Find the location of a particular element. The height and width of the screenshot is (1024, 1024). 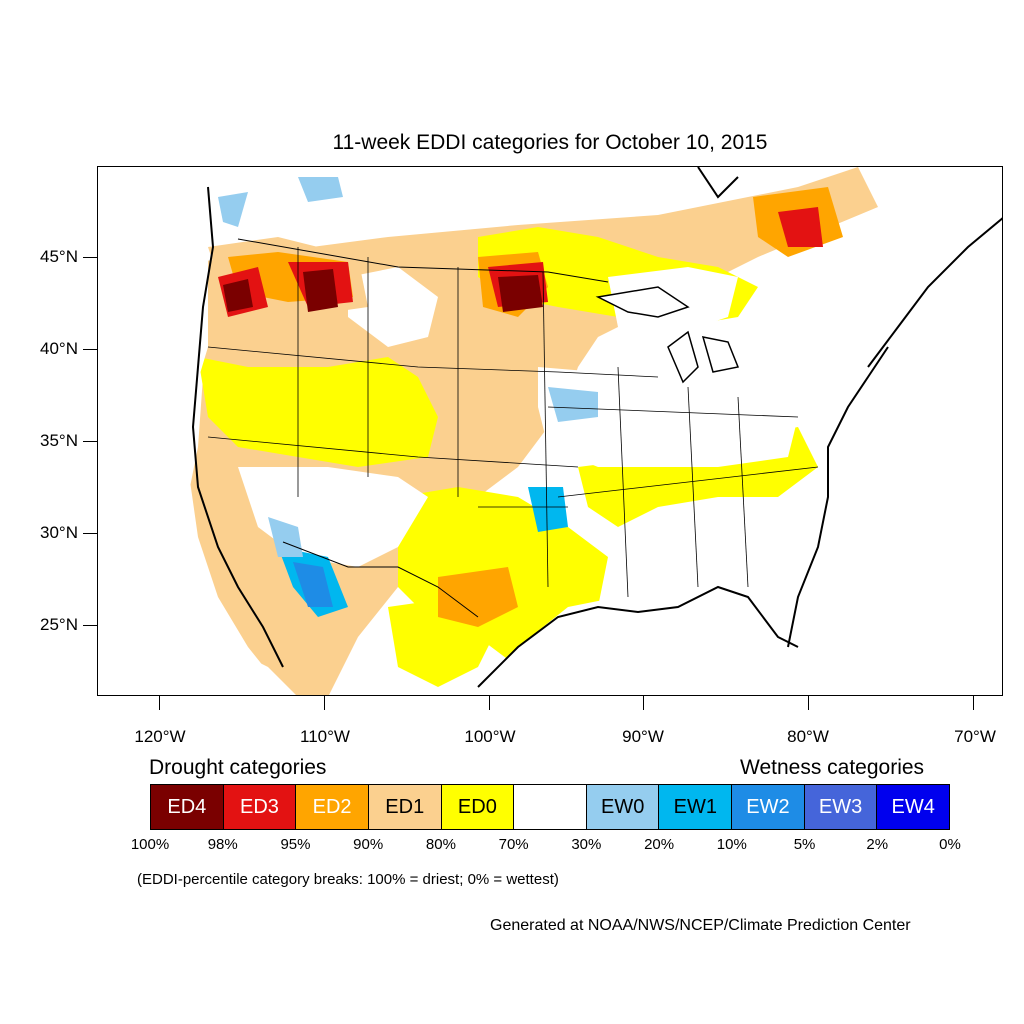

coastline-west is located at coordinates (237, 427).